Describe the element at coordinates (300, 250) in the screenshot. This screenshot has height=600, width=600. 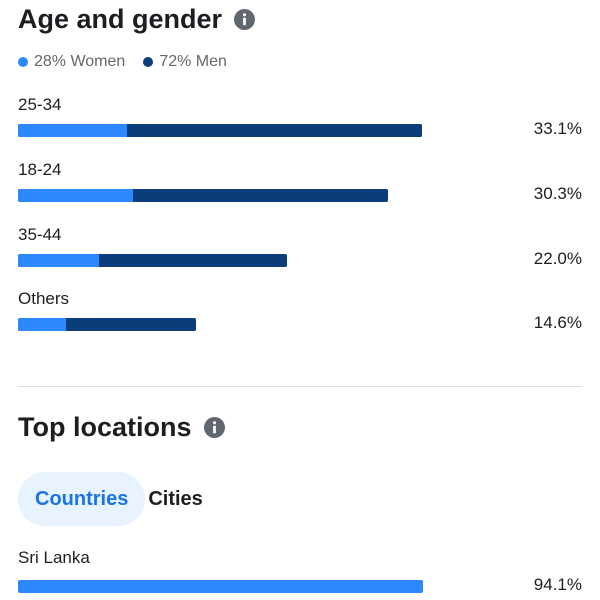
I see `age-row-35-44: 35-44 22.0%` at that location.